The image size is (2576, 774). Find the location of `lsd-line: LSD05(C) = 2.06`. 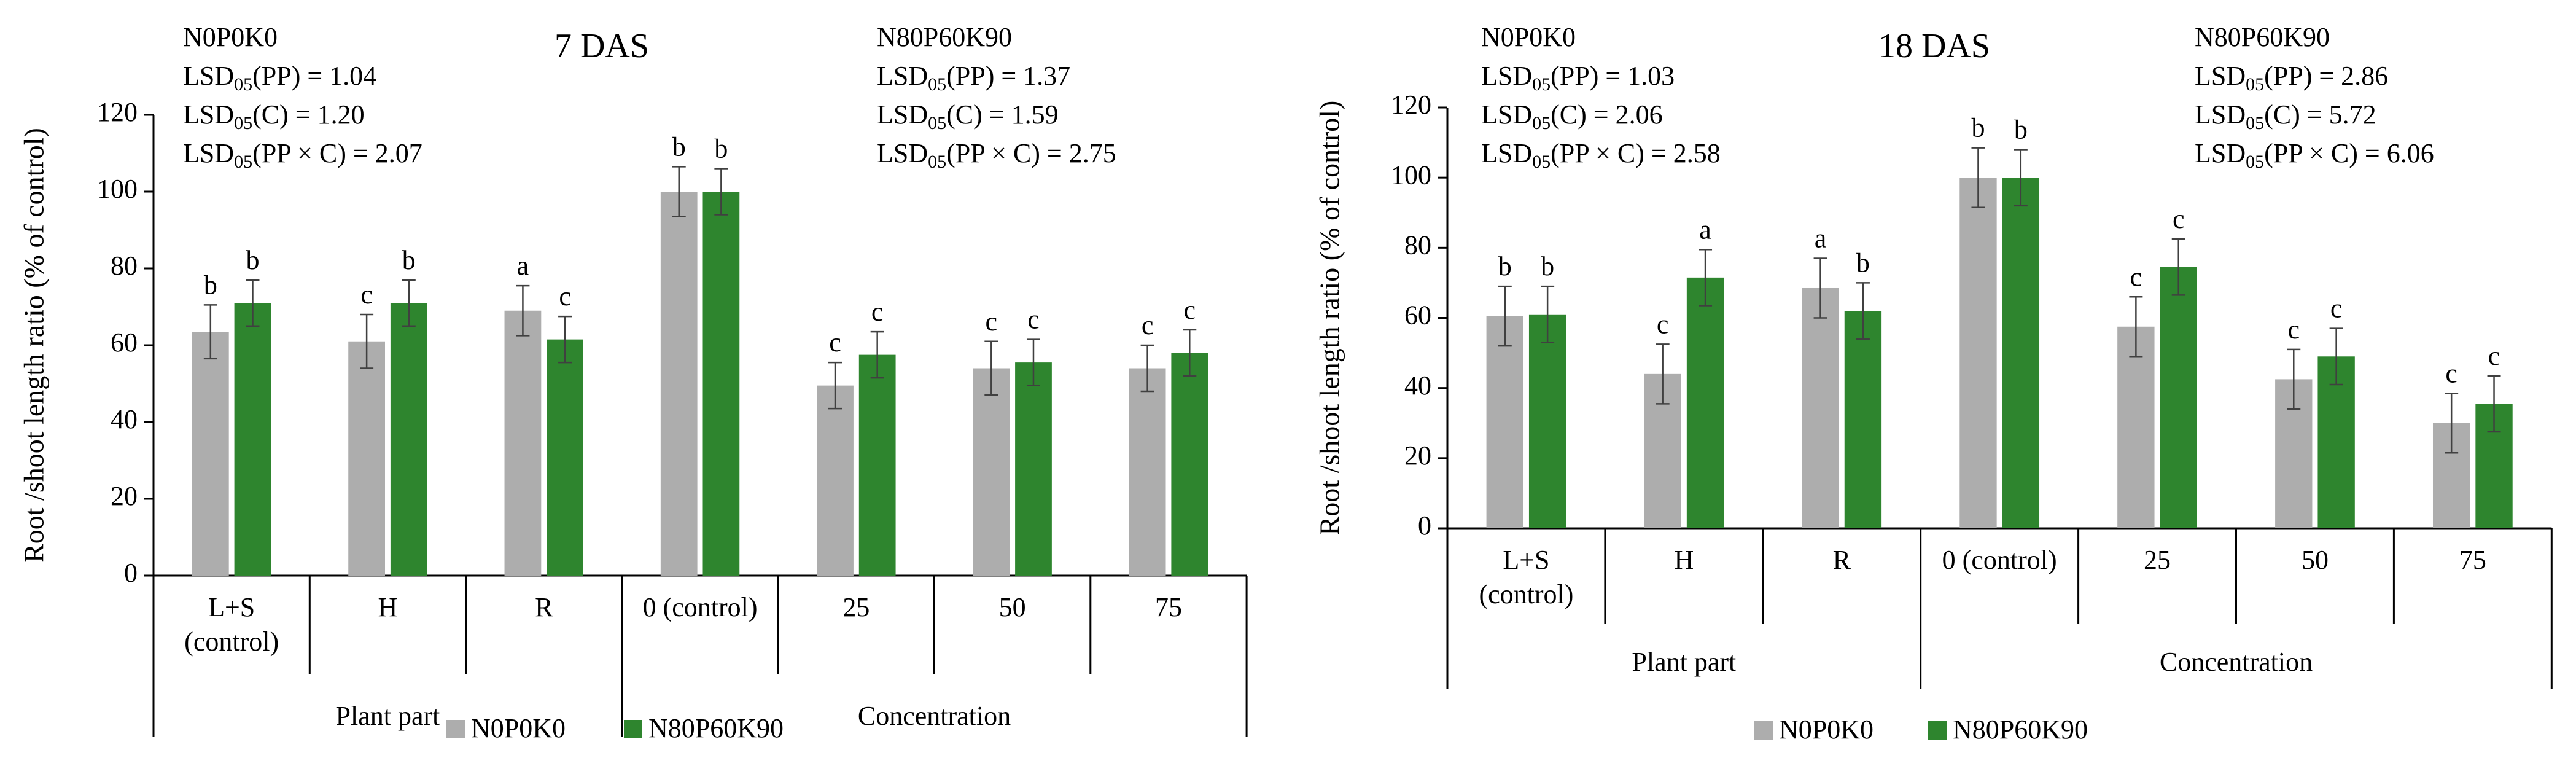

lsd-line: LSD05(C) = 2.06 is located at coordinates (1572, 116).